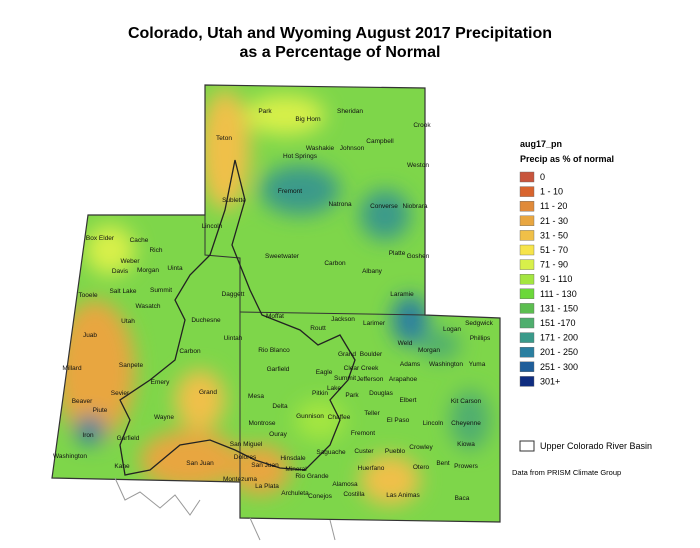  Describe the element at coordinates (200, 463) in the screenshot. I see `place-label: San Juan` at that location.